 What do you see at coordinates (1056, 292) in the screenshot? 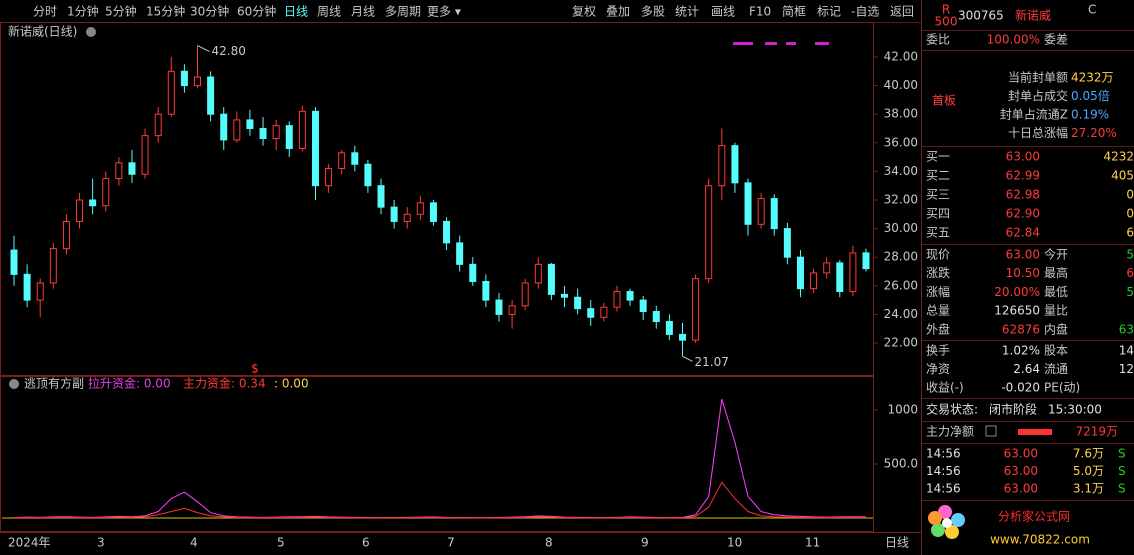
I see `label: 最低` at bounding box center [1056, 292].